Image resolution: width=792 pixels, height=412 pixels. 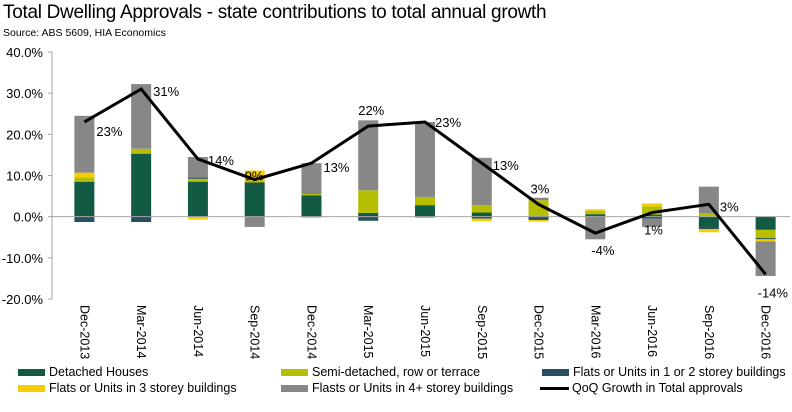 I want to click on x-tick-label: Sep-2014, so click(x=255, y=332).